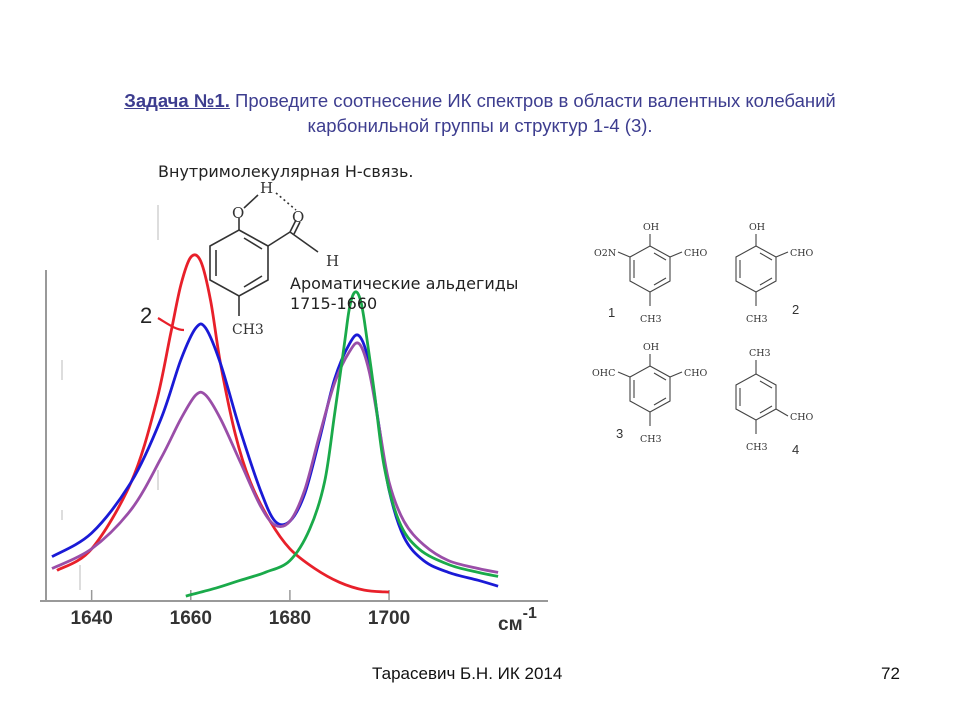  What do you see at coordinates (517, 620) in the screenshot?
I see `x-axis-label: см-1` at bounding box center [517, 620].